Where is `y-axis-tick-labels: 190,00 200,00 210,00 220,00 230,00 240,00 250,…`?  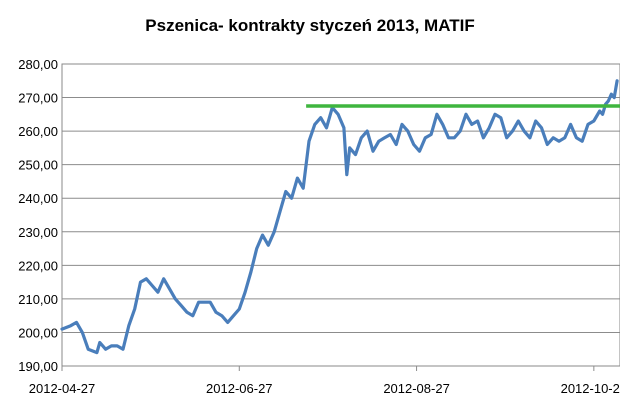 y-axis-tick-labels: 190,00 200,00 210,00 220,00 230,00 240,00 250,… is located at coordinates (38, 215).